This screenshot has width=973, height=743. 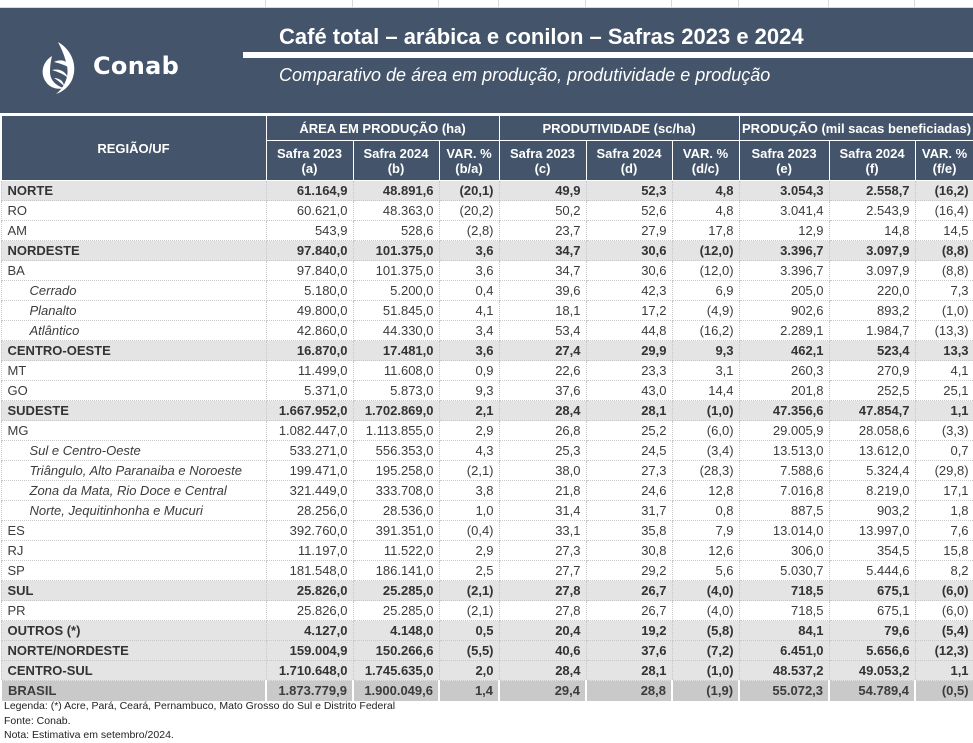 I want to click on cell-output-var: 4,1, so click(x=943, y=370).